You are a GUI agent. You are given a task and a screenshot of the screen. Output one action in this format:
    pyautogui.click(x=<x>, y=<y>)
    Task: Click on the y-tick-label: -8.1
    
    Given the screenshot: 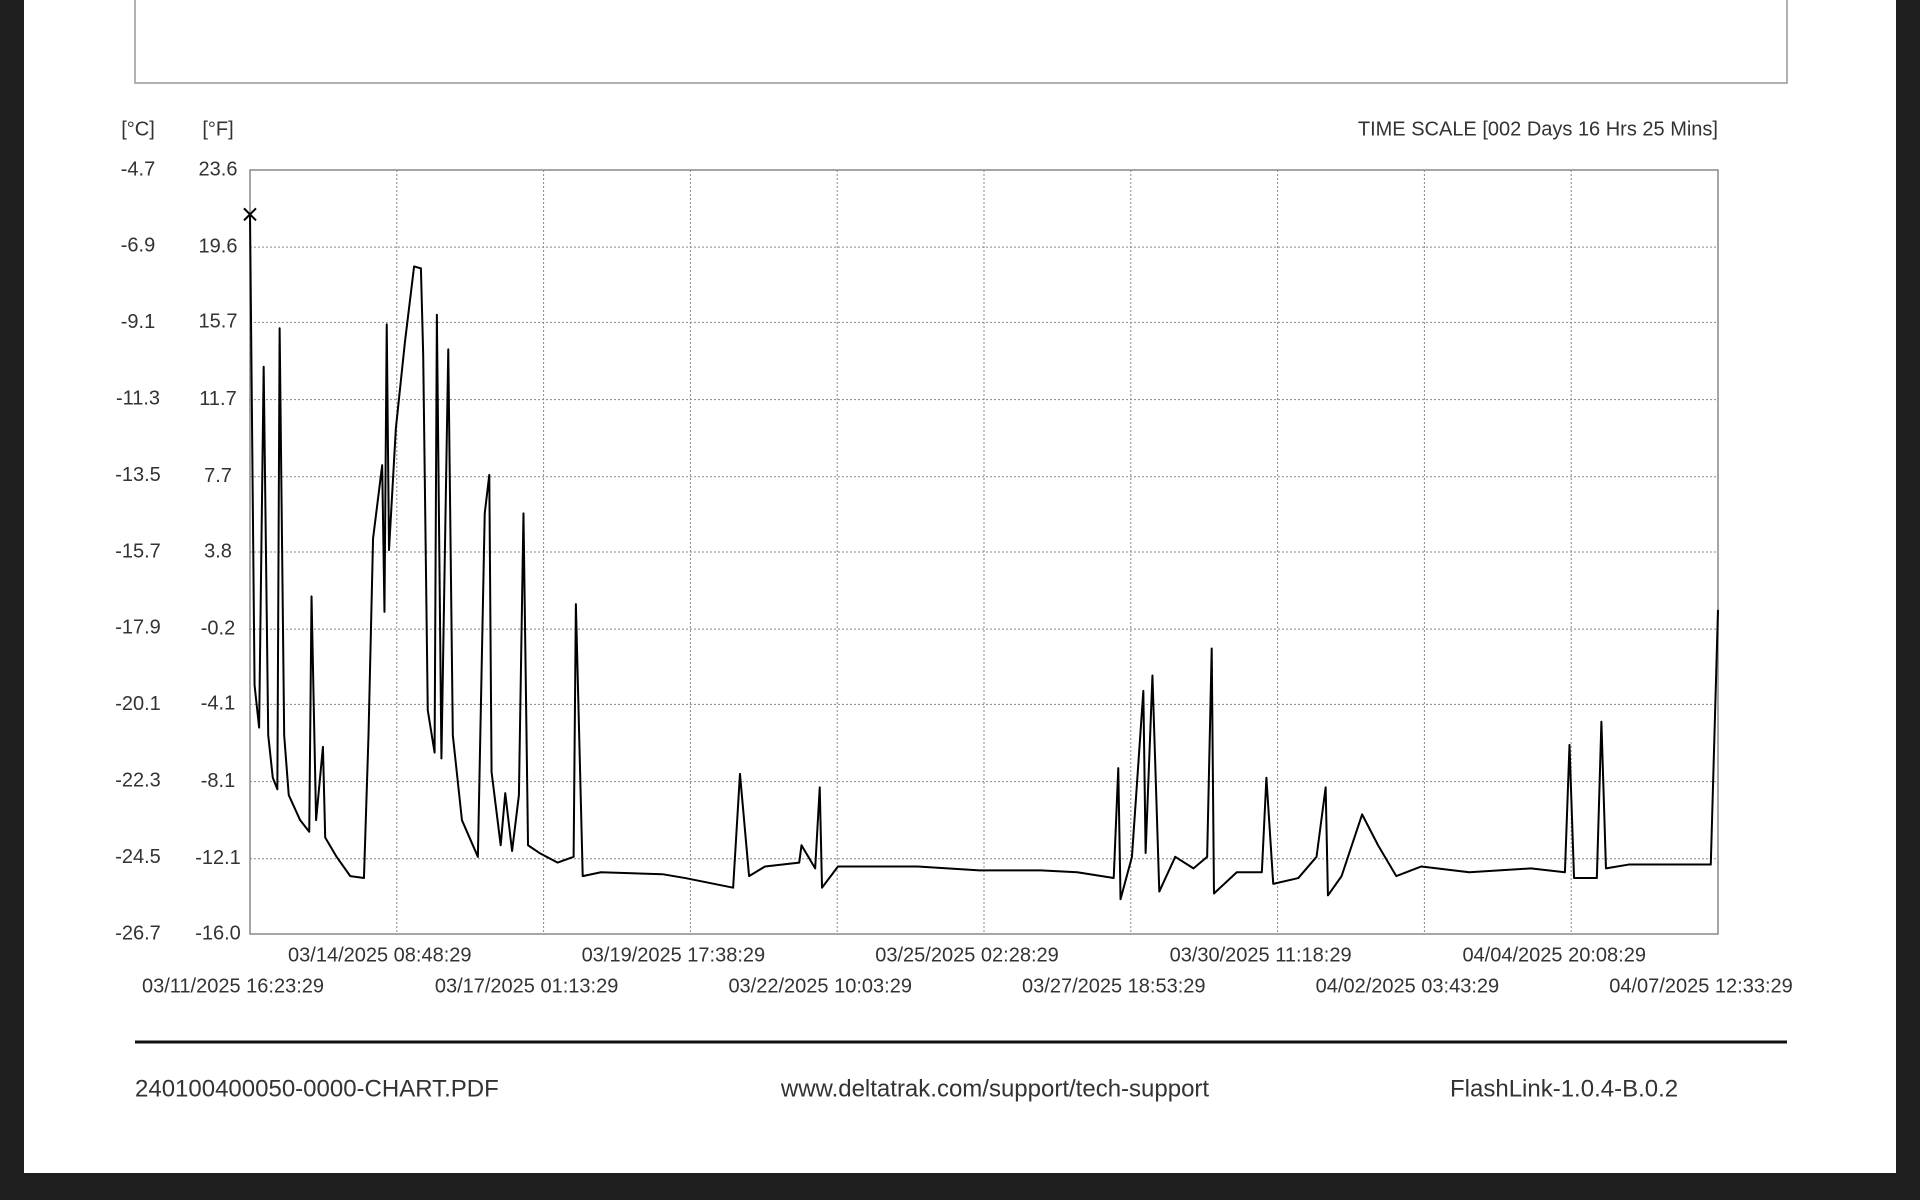 What is the action you would take?
    pyautogui.click(x=218, y=781)
    